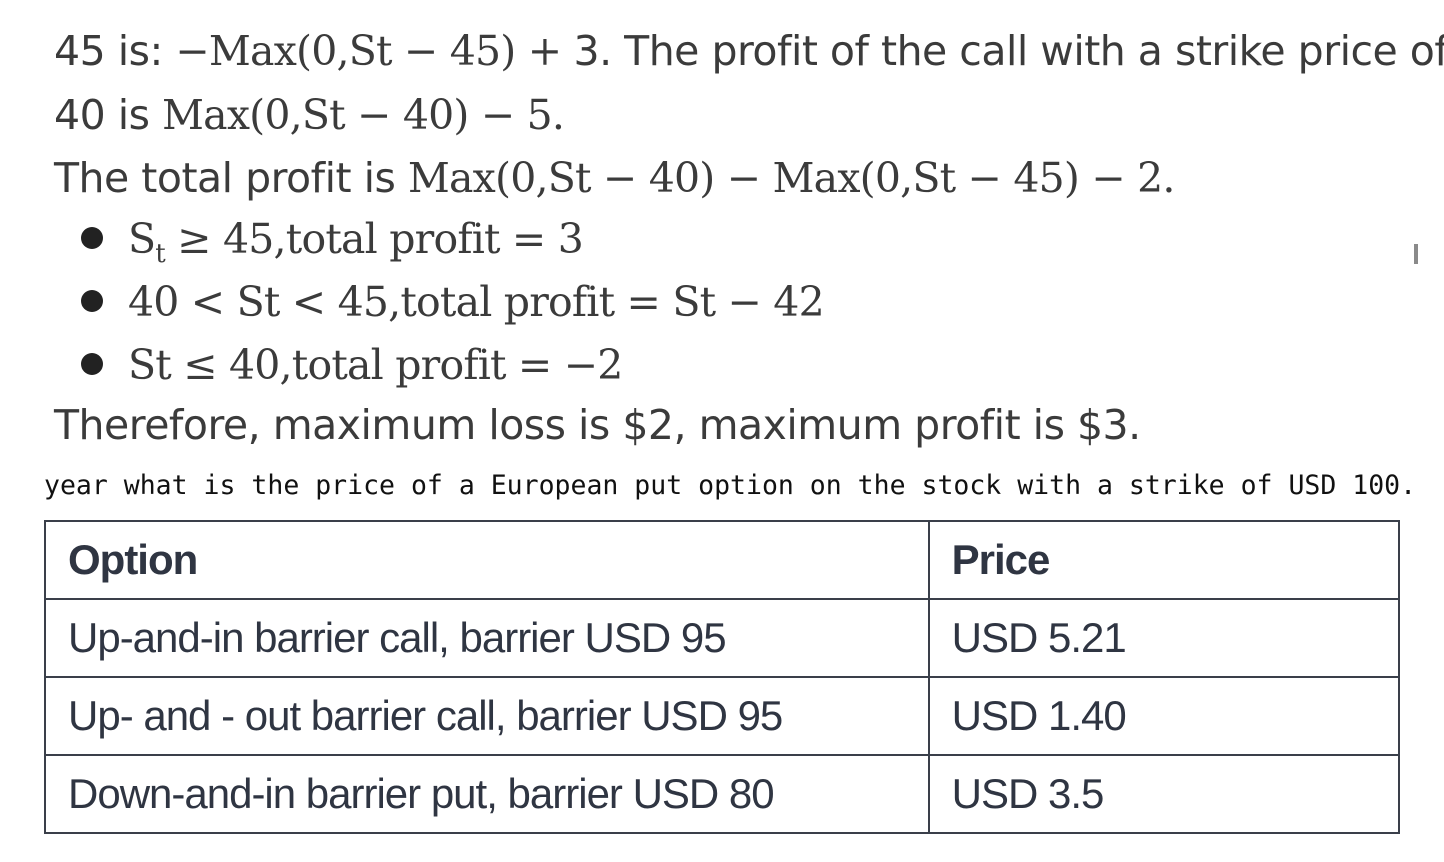  What do you see at coordinates (1164, 638) in the screenshot?
I see `cell-price: USD 5.21` at bounding box center [1164, 638].